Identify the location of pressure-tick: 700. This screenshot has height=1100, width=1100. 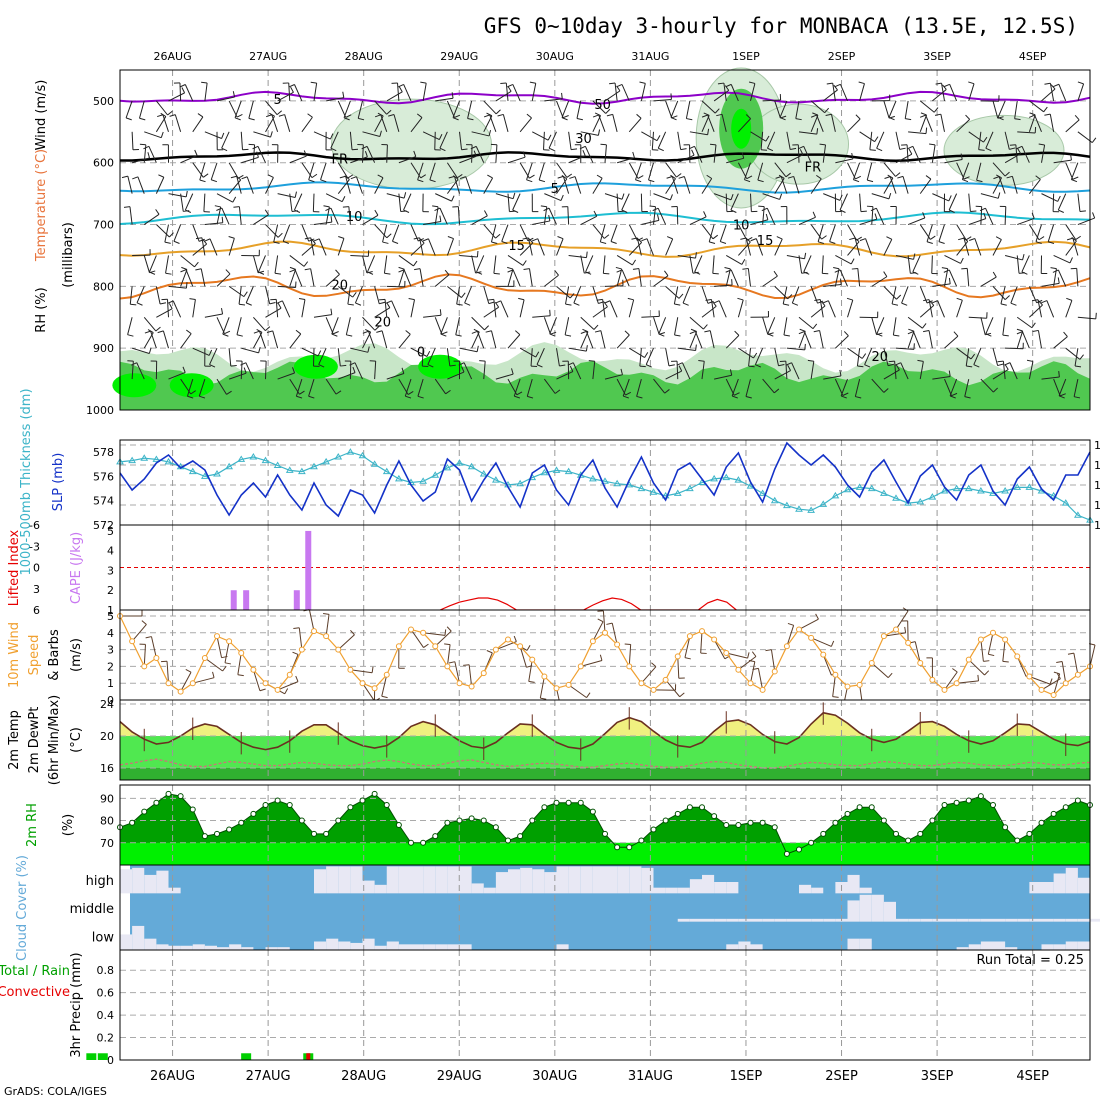
(103, 225).